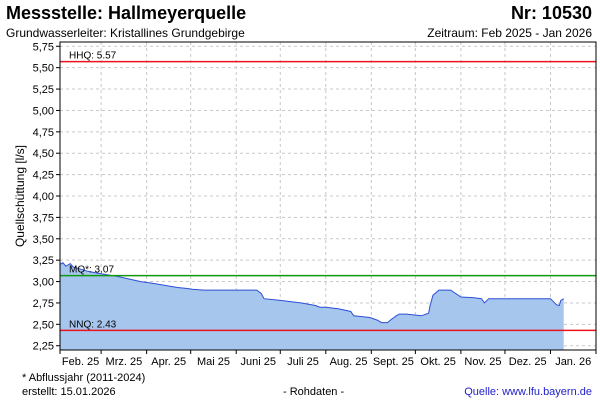 This screenshot has height=400, width=600. I want to click on y-tick-label: 2,25, so click(43, 347).